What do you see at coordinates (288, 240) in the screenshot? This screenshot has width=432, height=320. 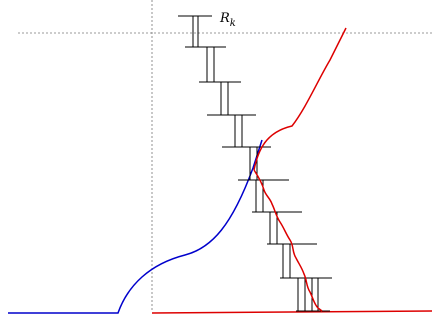 I see `red-curve-wiggly` at bounding box center [288, 240].